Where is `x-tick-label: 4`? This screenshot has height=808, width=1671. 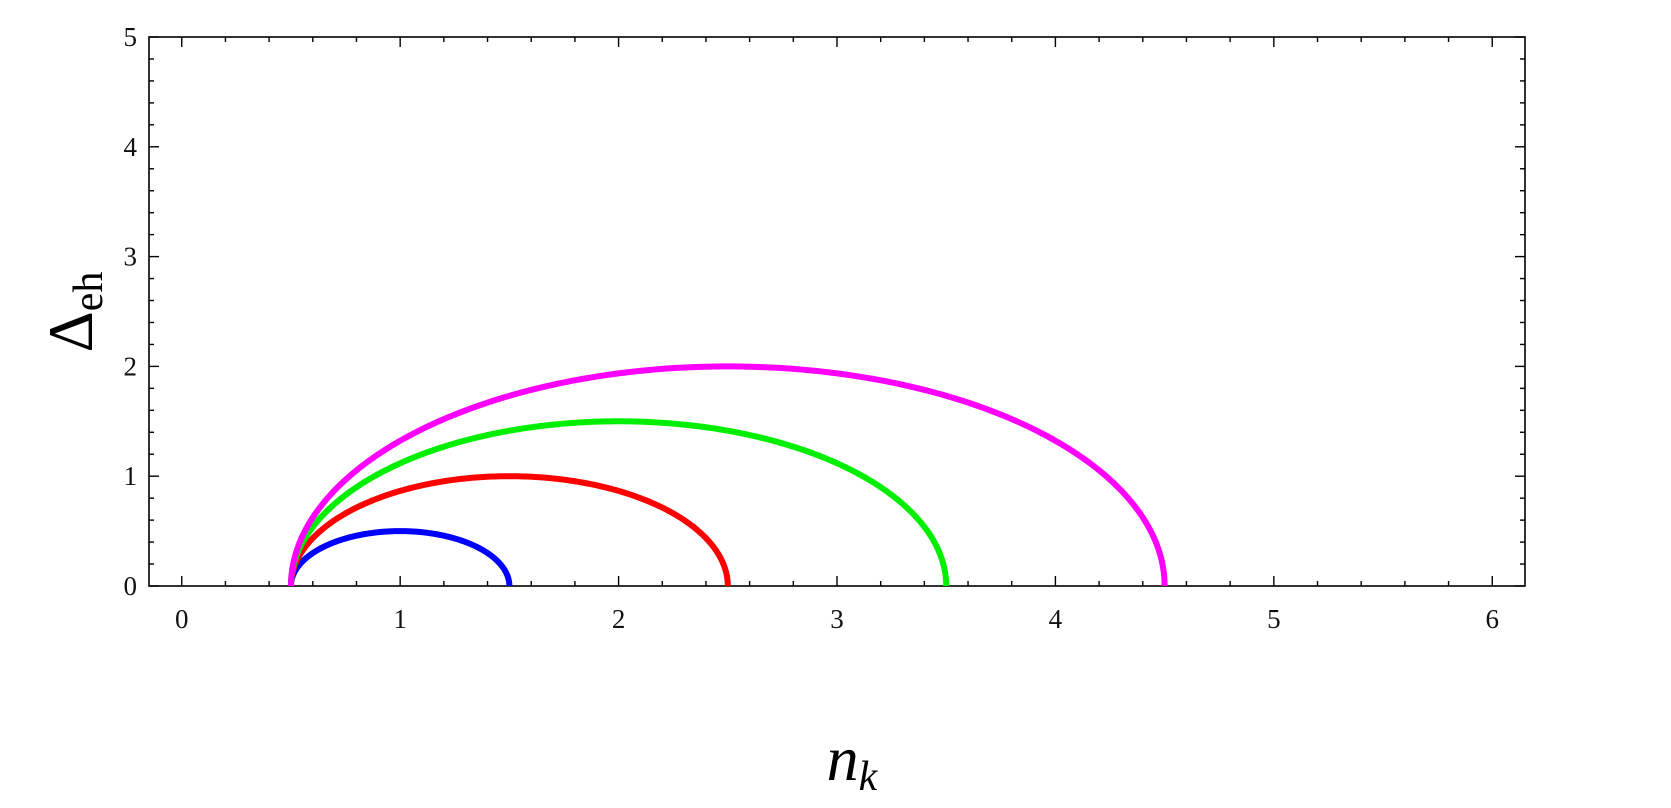 x-tick-label: 4 is located at coordinates (1056, 619).